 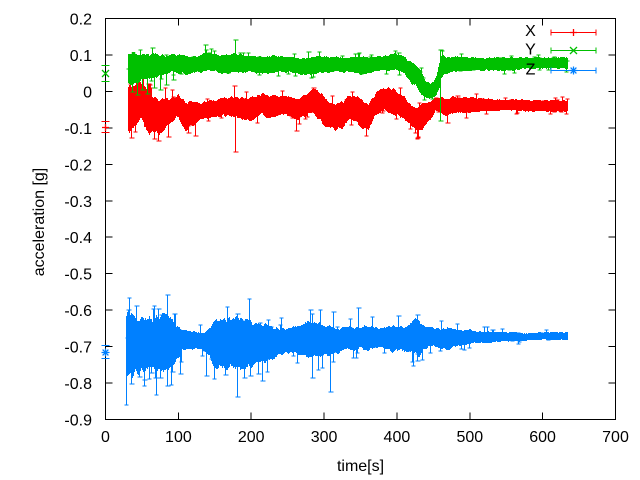 I want to click on svg-text: -0.6, so click(x=78, y=311).